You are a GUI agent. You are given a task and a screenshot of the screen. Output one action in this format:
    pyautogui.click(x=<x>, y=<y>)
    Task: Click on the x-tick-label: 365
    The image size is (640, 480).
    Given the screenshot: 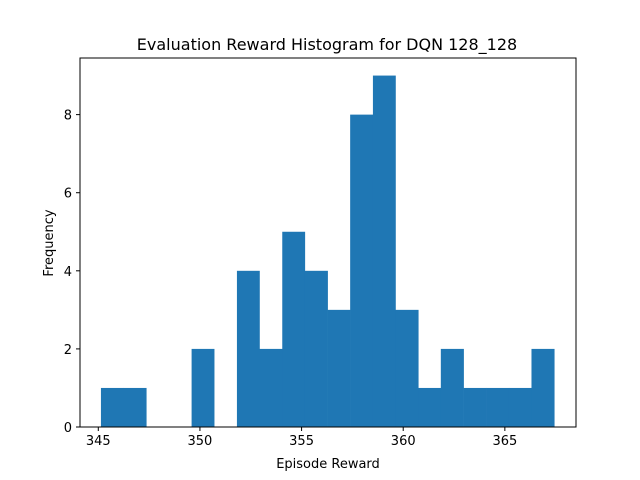 What is the action you would take?
    pyautogui.click(x=504, y=441)
    